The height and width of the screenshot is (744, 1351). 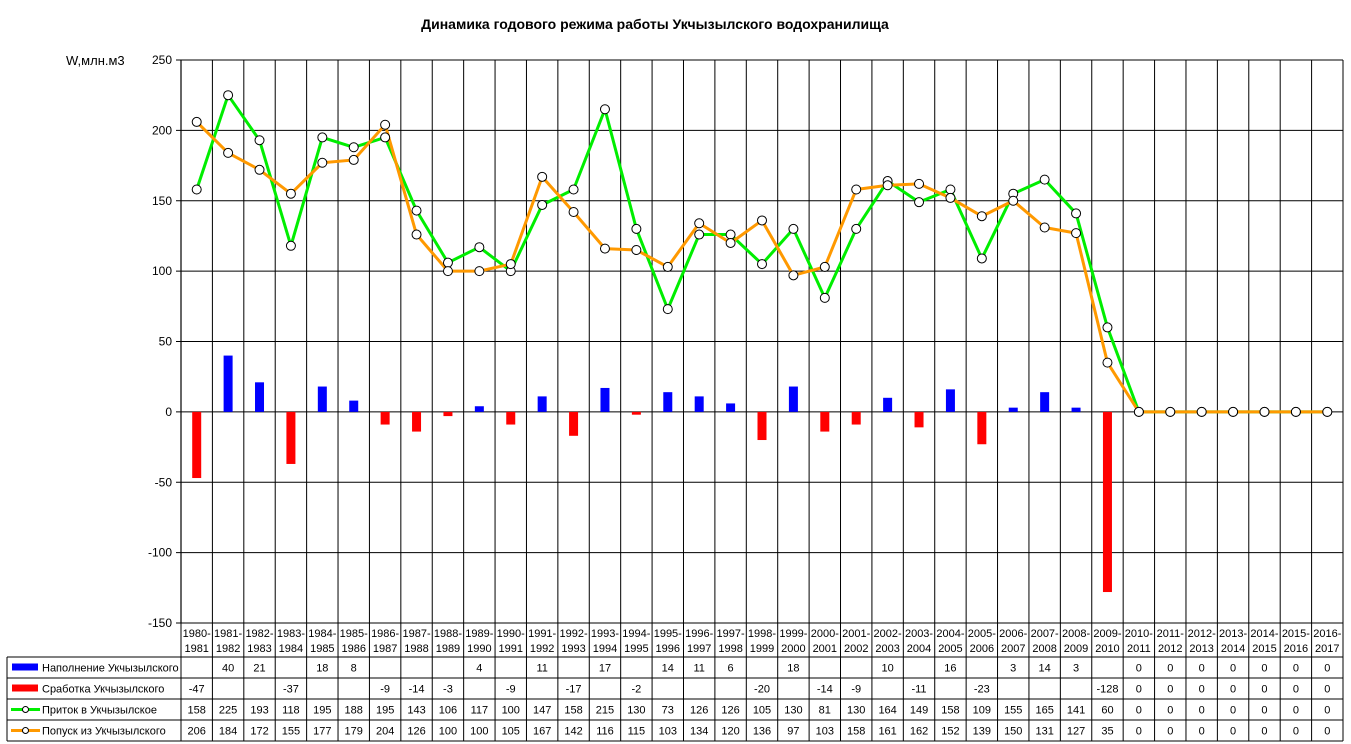 What do you see at coordinates (919, 732) in the screenshot?
I see `table-value: 162` at bounding box center [919, 732].